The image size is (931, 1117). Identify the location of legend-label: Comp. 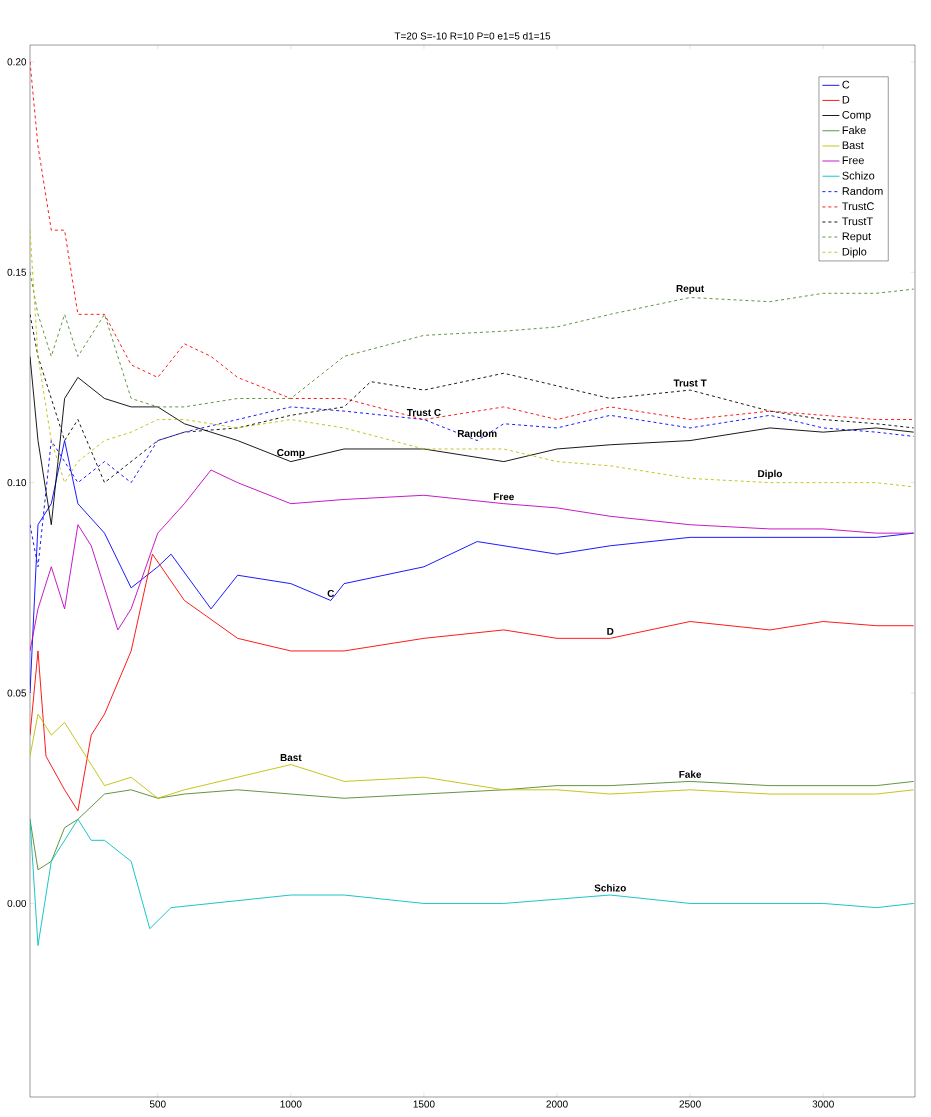
(856, 115).